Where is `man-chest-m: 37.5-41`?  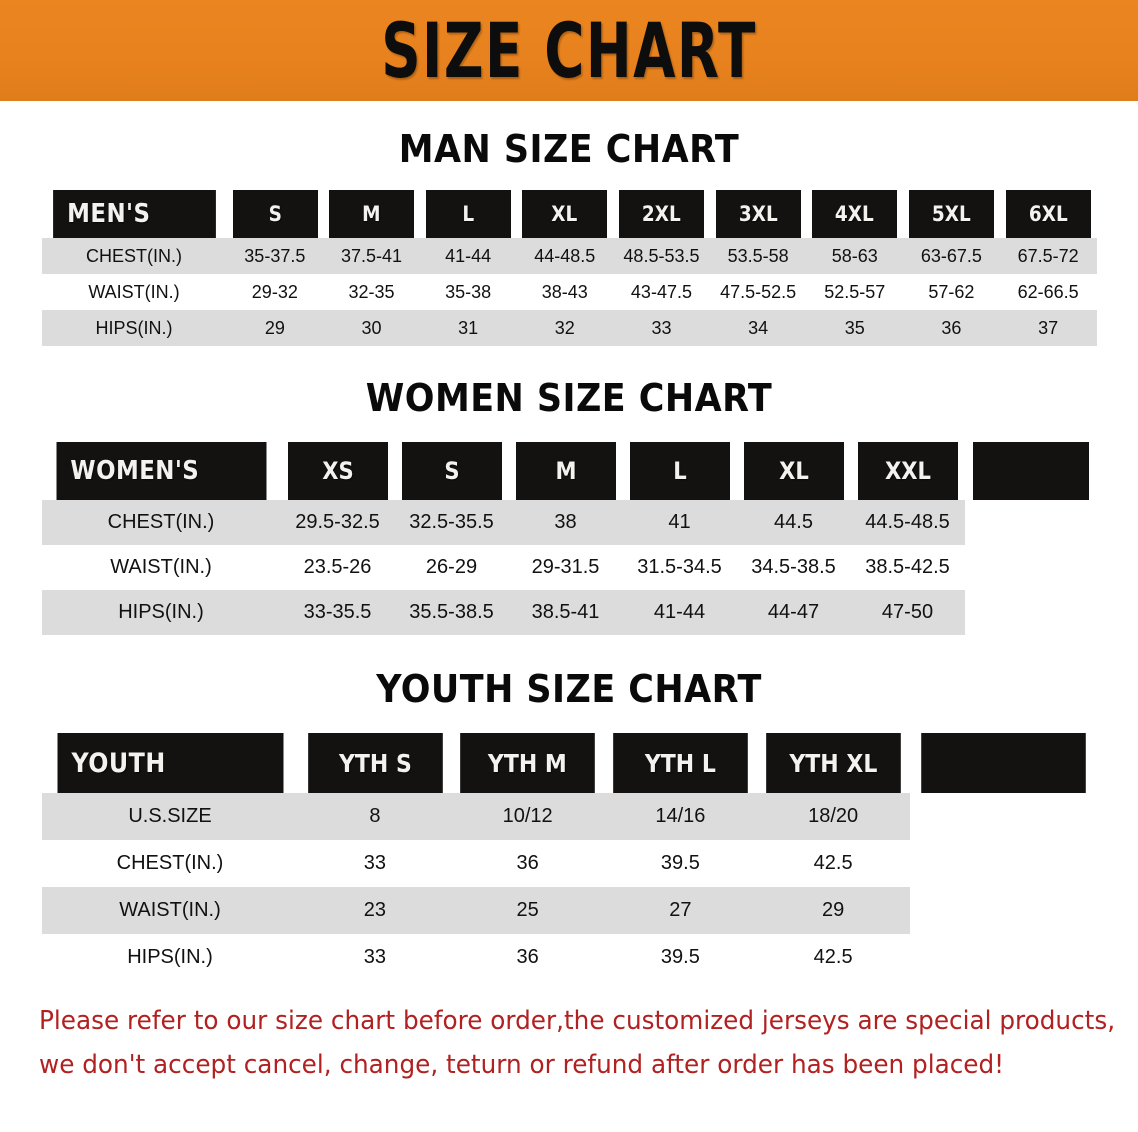
man-chest-m: 37.5-41 is located at coordinates (371, 256).